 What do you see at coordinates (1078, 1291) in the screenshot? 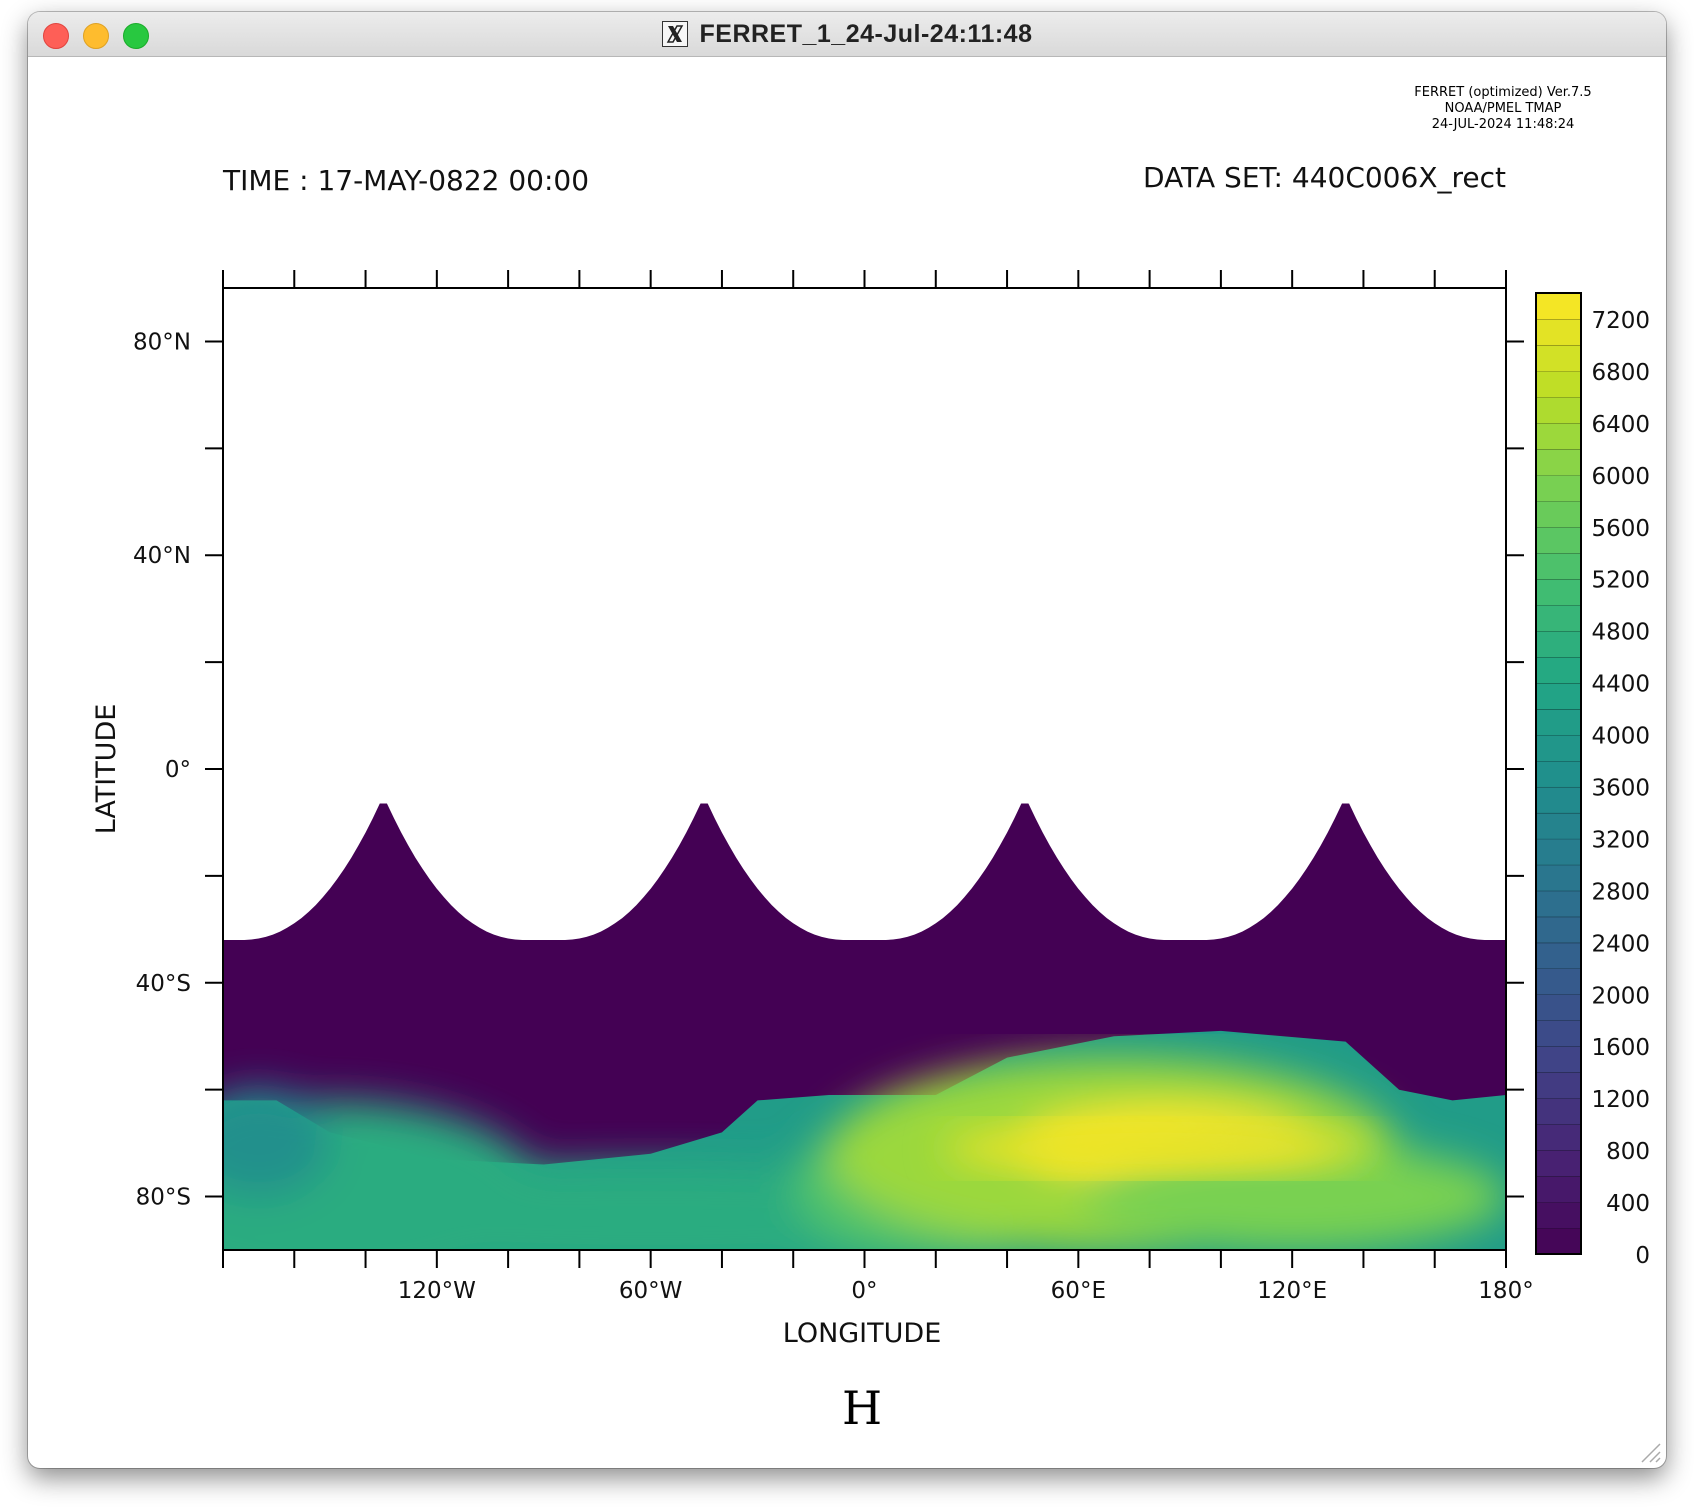
I see `x-tick-label: 60°E` at bounding box center [1078, 1291].